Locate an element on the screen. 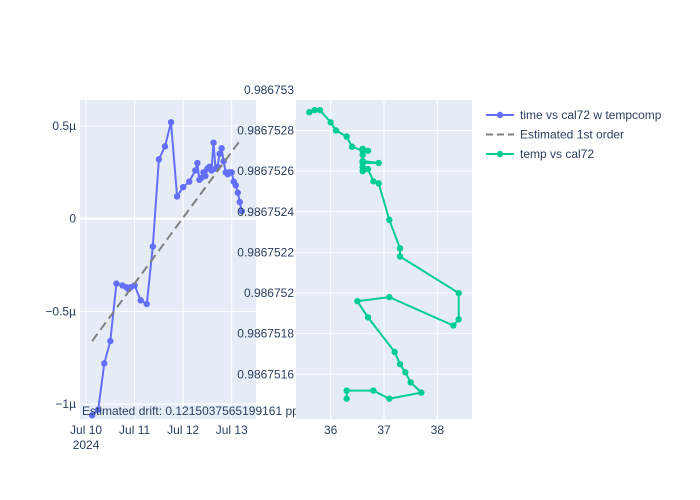 Image resolution: width=700 pixels, height=500 pixels. left-plot-y-ticks: 0.5µ 0 −0.5µ −1µ is located at coordinates (60, 265).